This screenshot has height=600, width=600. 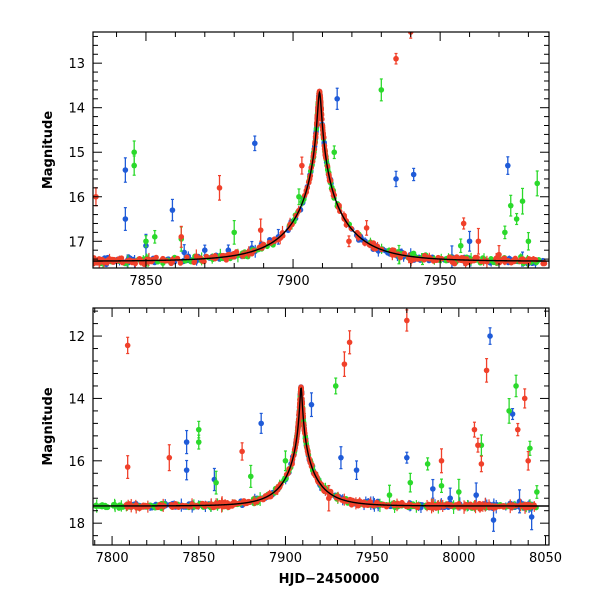 What do you see at coordinates (329, 579) in the screenshot?
I see `x-axis-title: HJD−2450000` at bounding box center [329, 579].